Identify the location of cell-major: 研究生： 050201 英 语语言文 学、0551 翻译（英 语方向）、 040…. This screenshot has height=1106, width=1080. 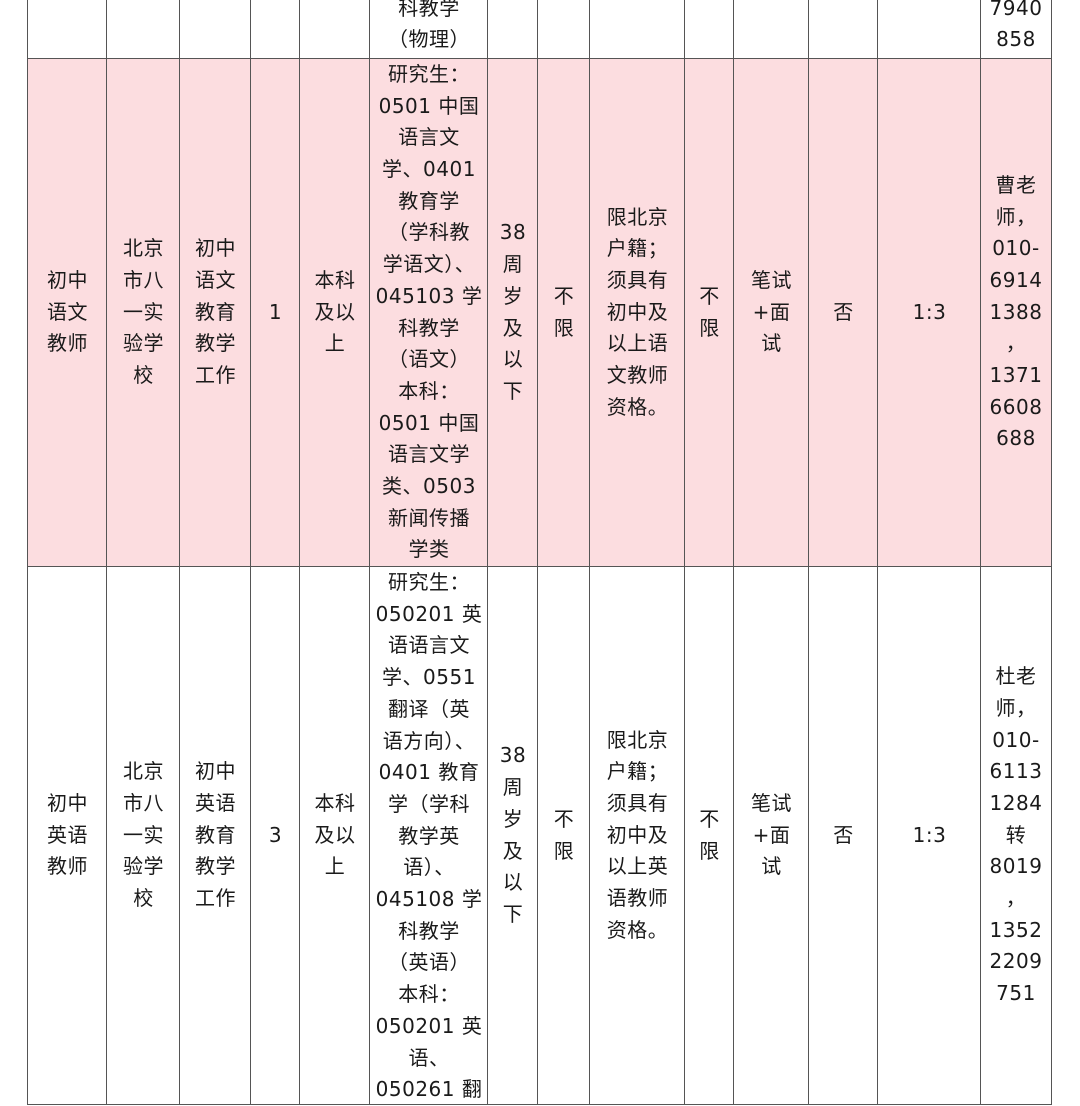
(428, 836).